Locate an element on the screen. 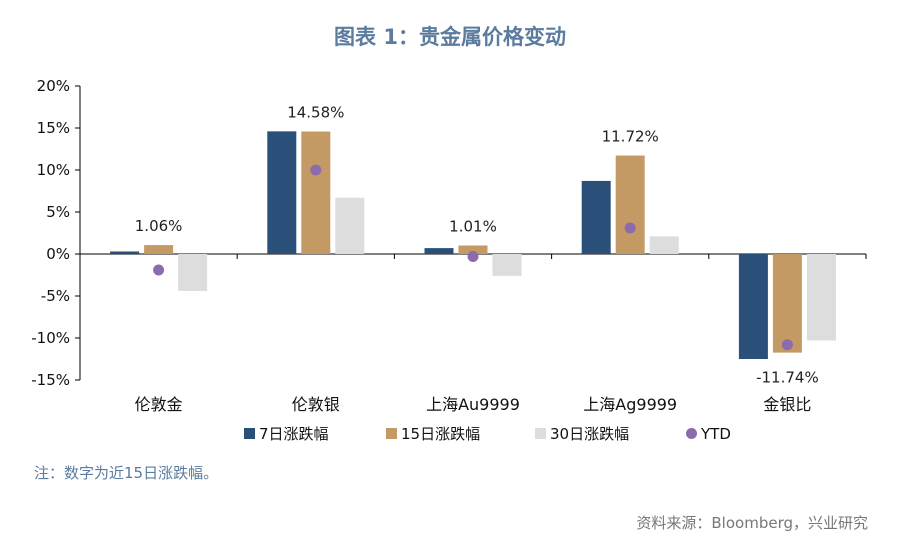  legend: 7日涨跌幅 15日涨跌幅 30日涨跌幅 YTD is located at coordinates (487, 434).